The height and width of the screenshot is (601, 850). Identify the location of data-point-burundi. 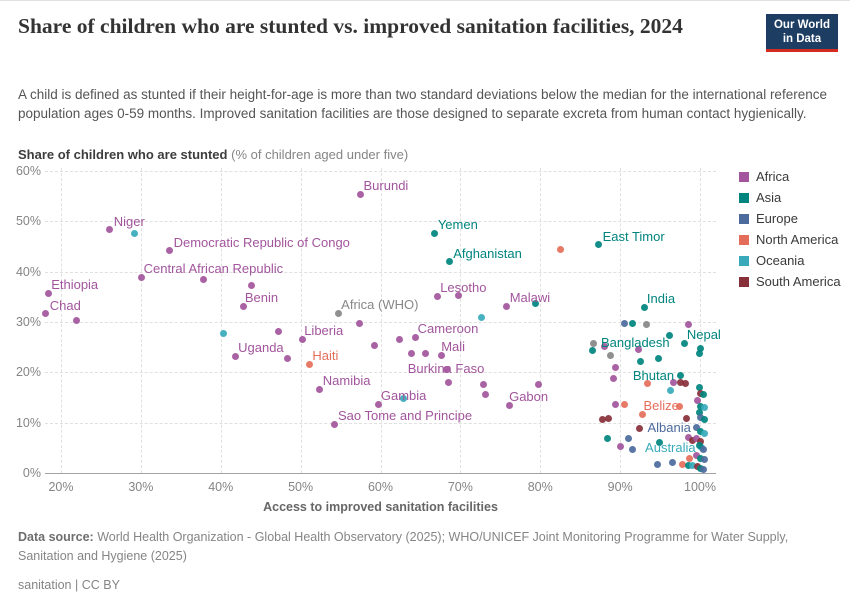
(361, 195).